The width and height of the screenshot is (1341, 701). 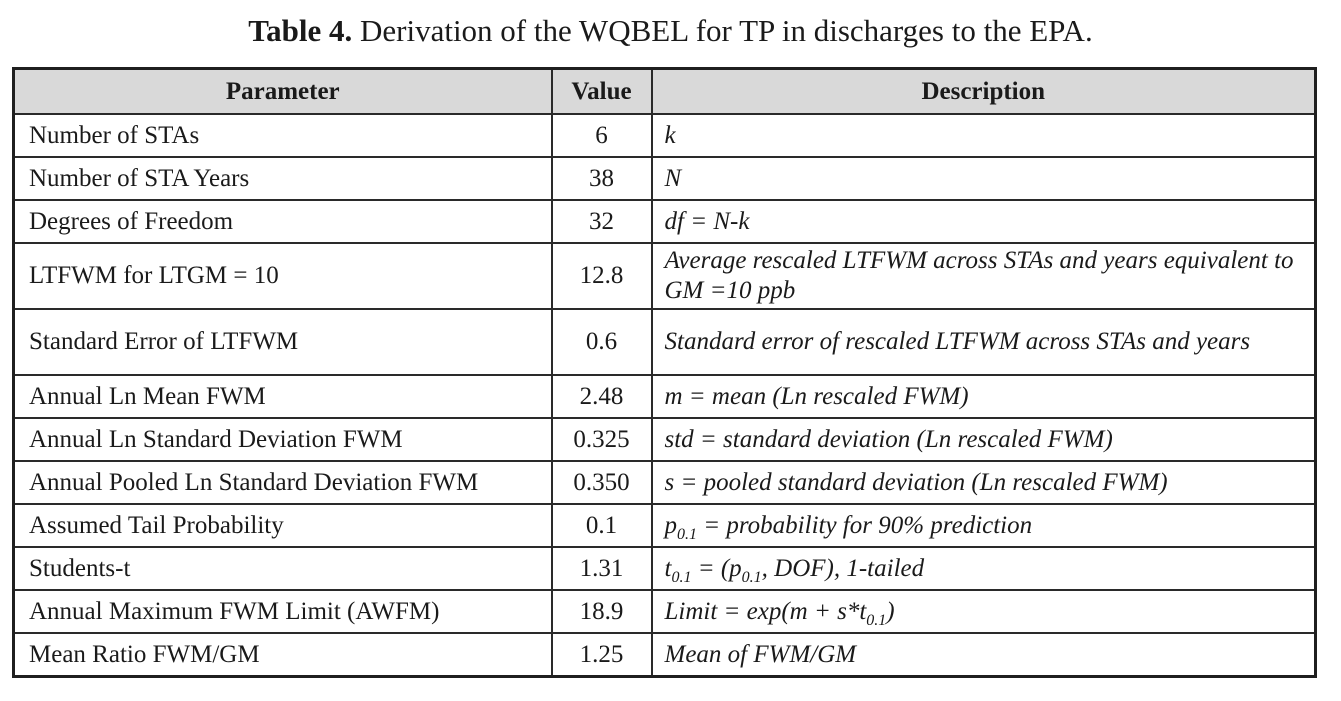 I want to click on table-row: Number of STAs 6 k, so click(x=664, y=135).